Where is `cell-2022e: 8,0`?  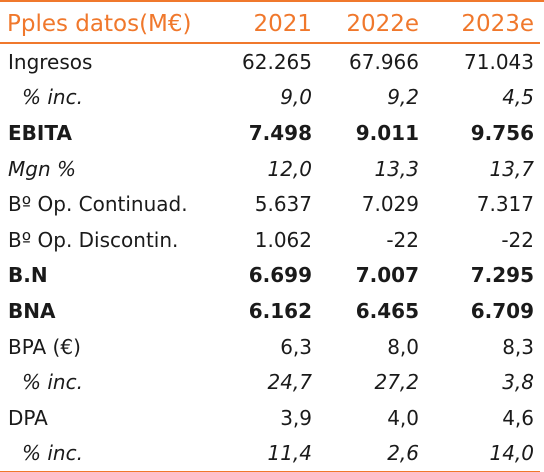 cell-2022e: 8,0 is located at coordinates (403, 346).